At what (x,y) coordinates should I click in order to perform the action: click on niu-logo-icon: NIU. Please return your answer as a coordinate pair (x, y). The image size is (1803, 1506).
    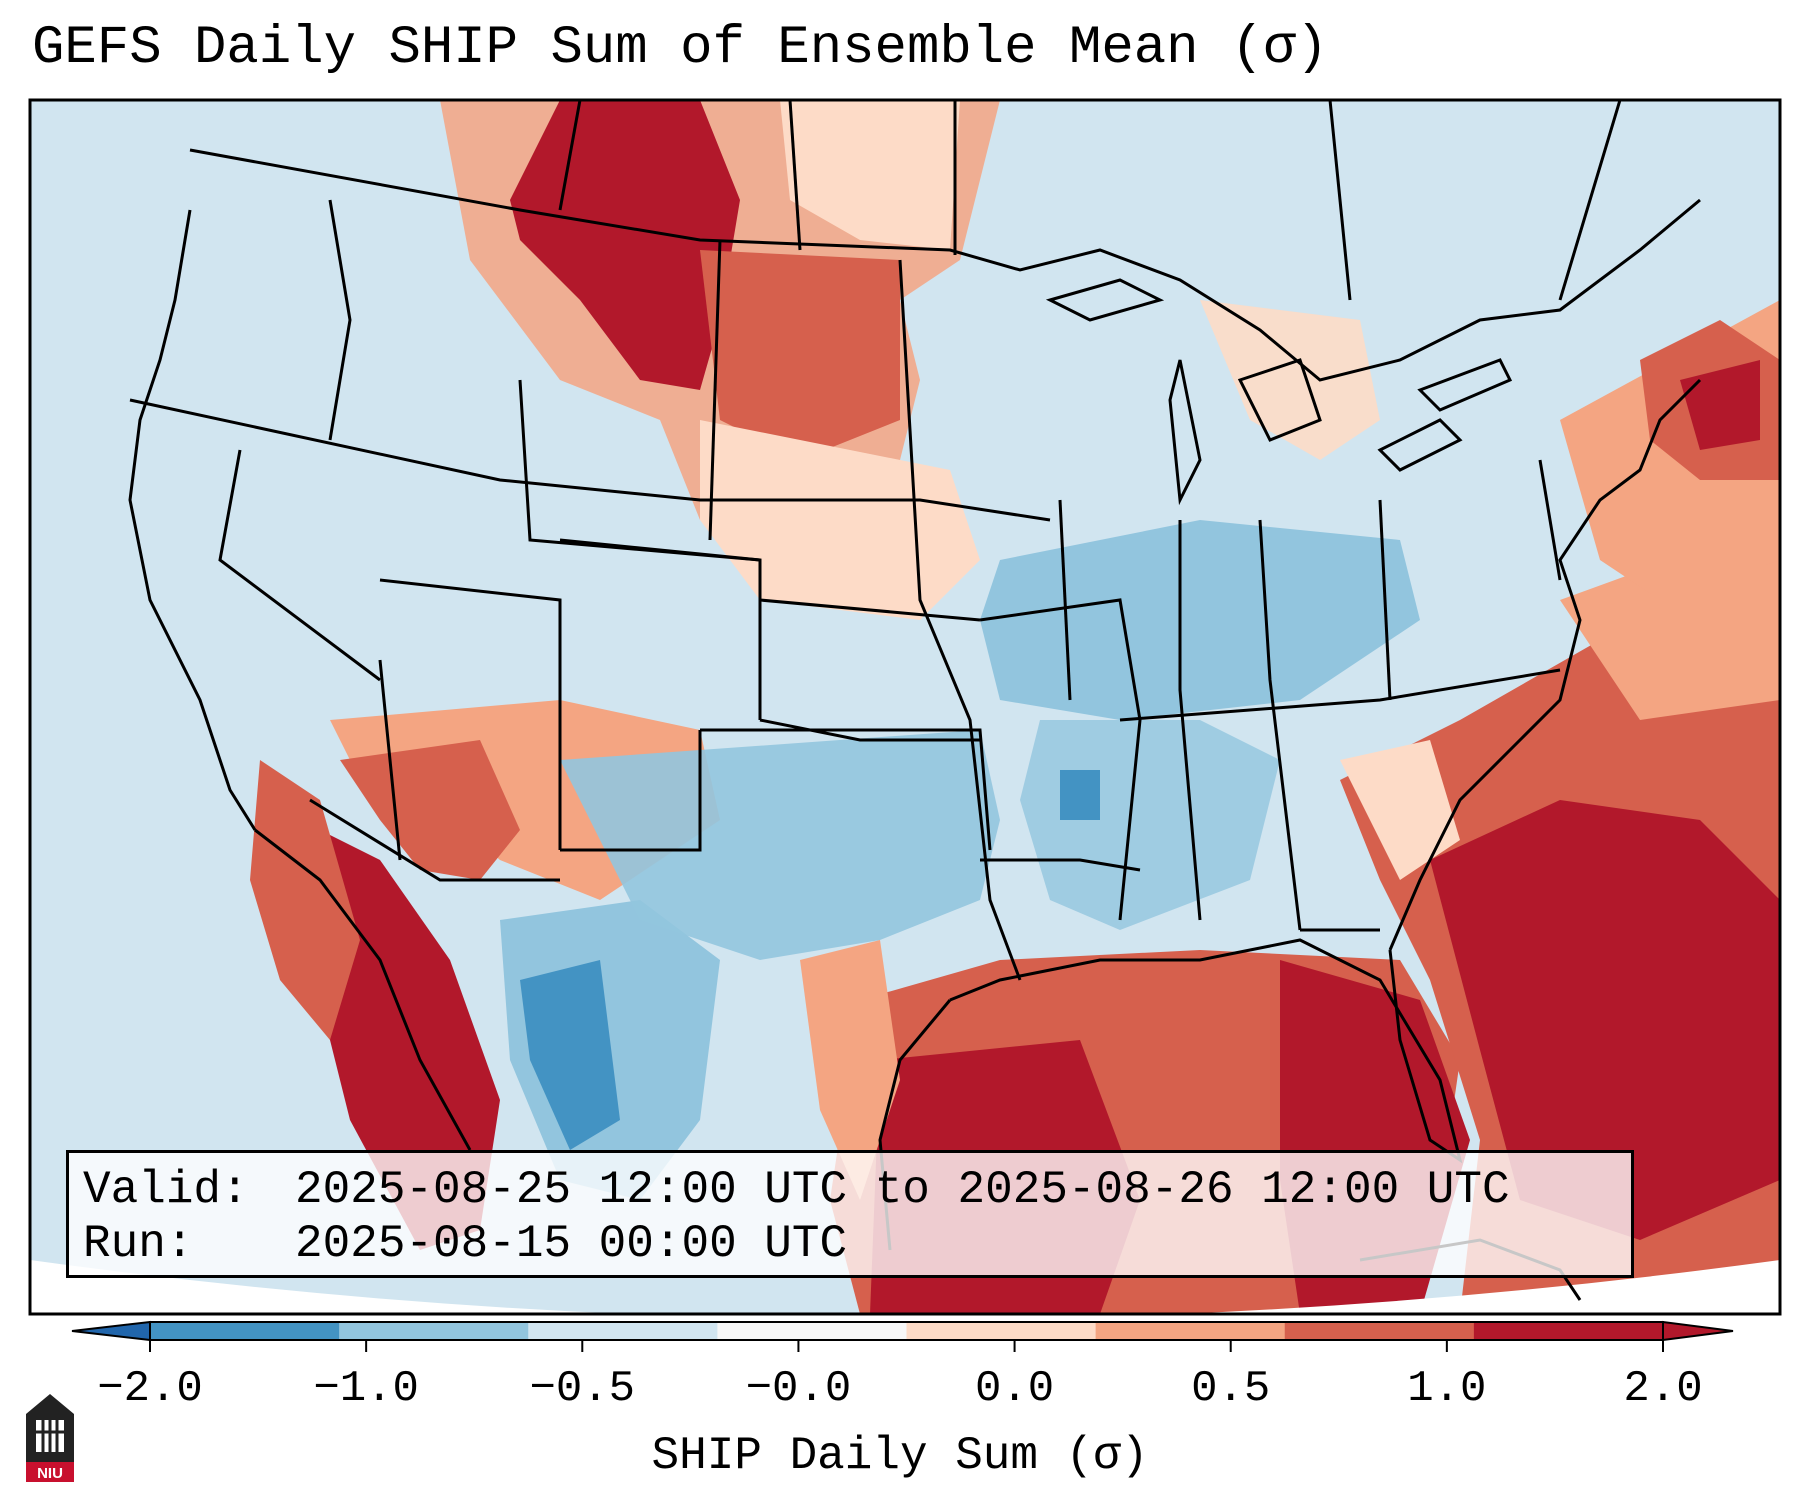
    Looking at the image, I should click on (50, 1438).